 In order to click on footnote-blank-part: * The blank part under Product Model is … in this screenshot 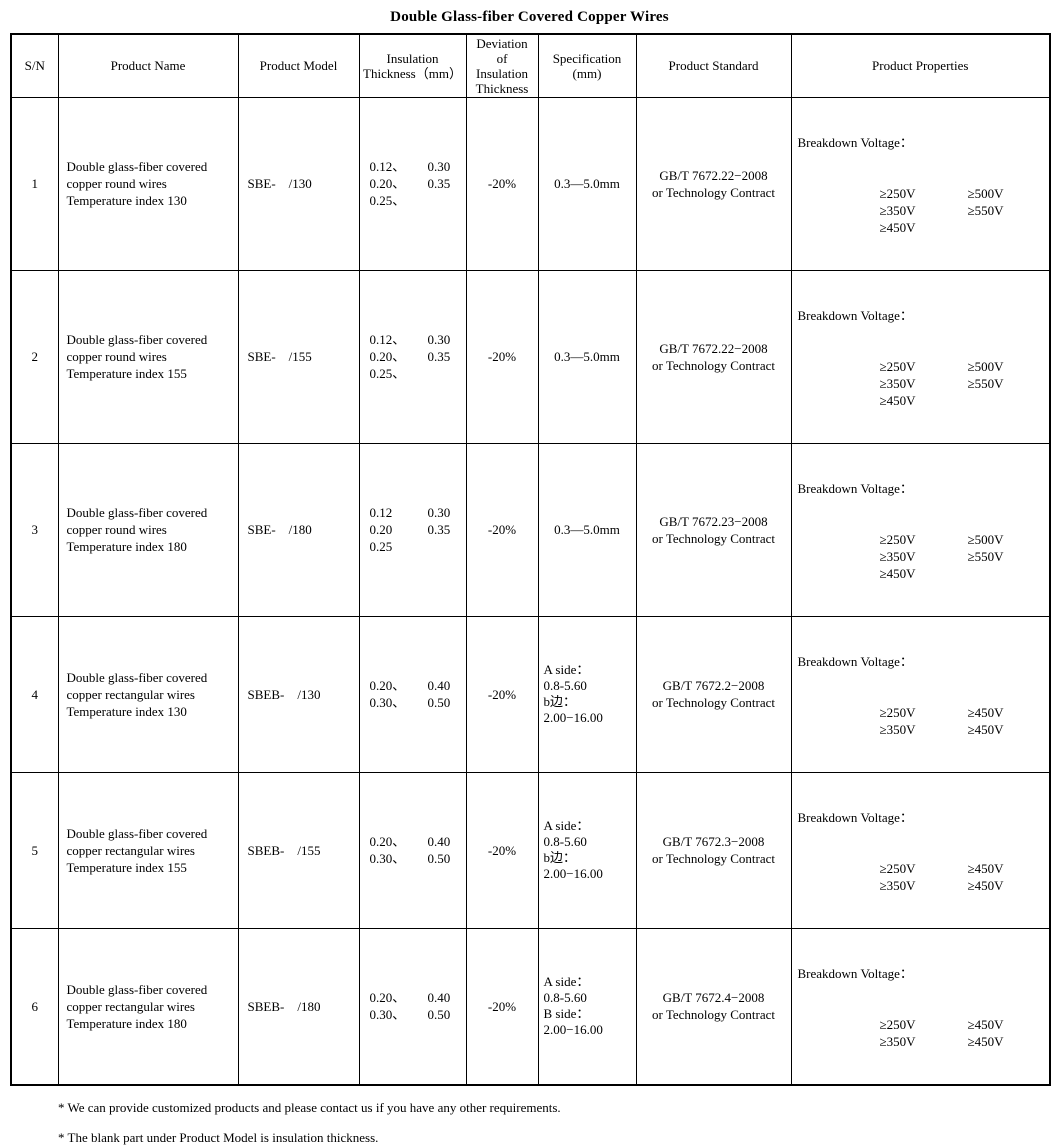, I will do `click(218, 1137)`.